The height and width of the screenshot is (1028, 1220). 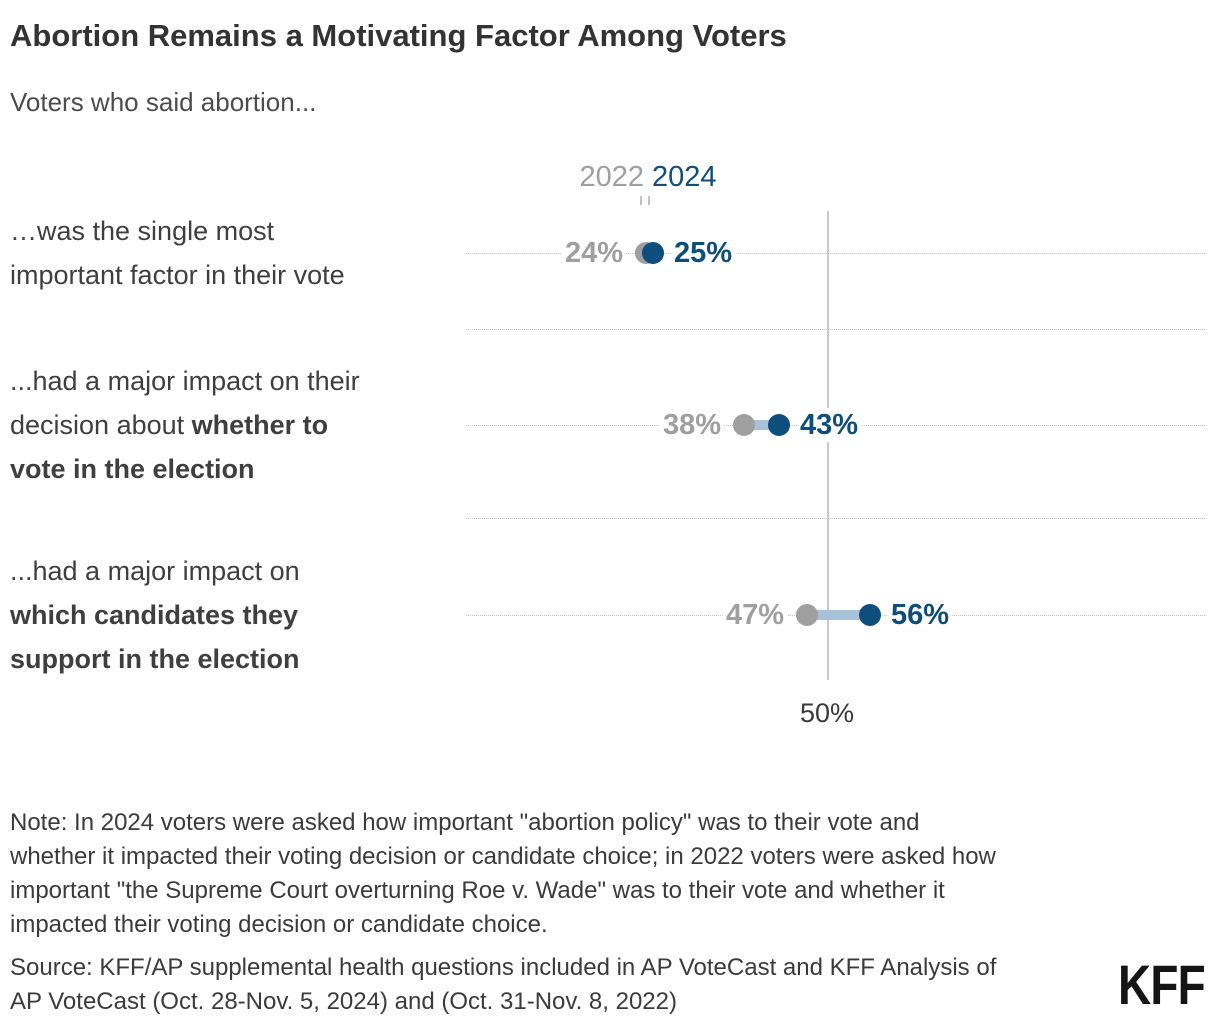 What do you see at coordinates (142, 231) in the screenshot?
I see `row-category-line: …was the single most` at bounding box center [142, 231].